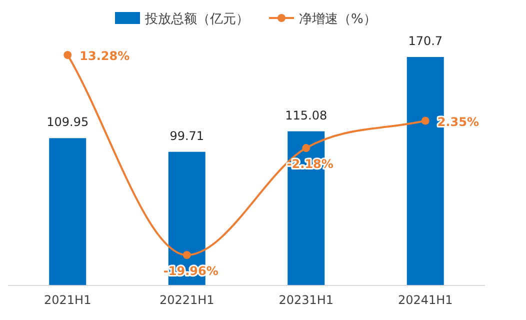 The width and height of the screenshot is (526, 320). Describe the element at coordinates (306, 300) in the screenshot. I see `x-tick-label: 20231H1` at that location.